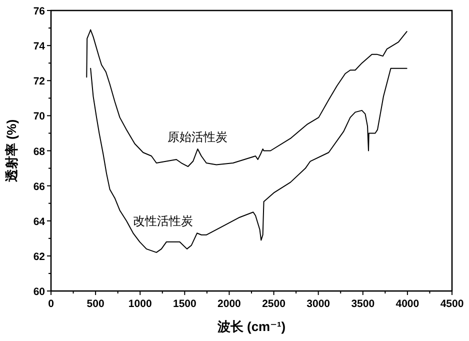  What do you see at coordinates (39, 12) in the screenshot?
I see `y-tick-label: 76` at bounding box center [39, 12].